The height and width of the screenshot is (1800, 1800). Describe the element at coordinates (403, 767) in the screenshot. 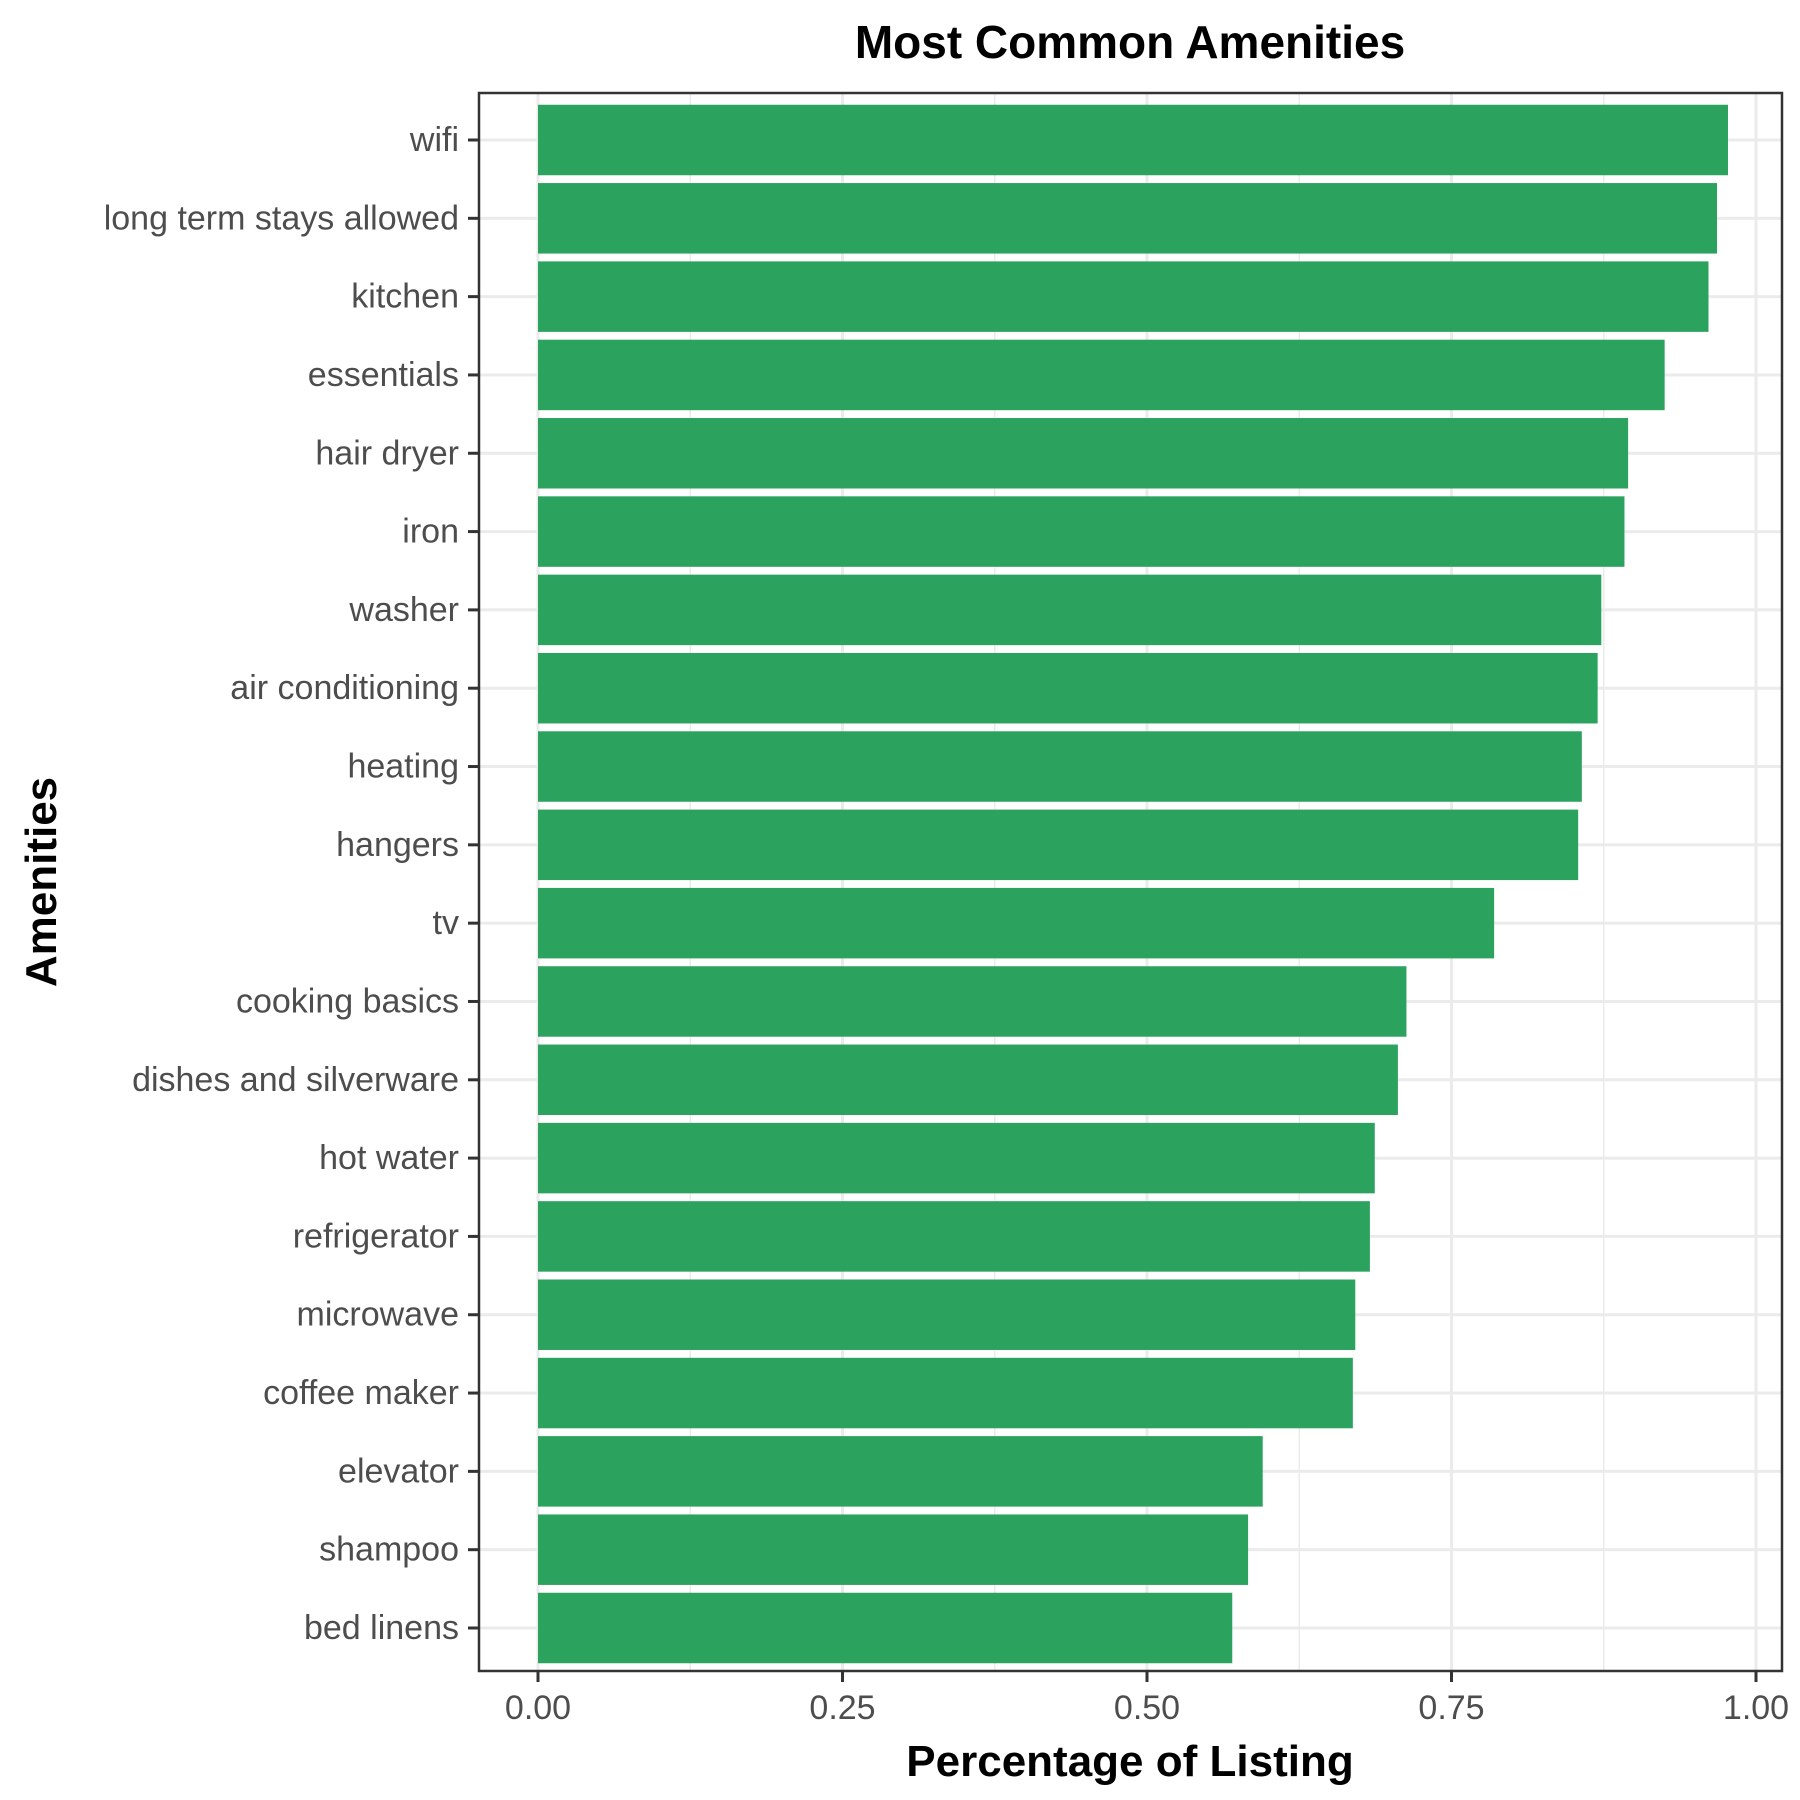

I see `y-tick-label: heating` at that location.